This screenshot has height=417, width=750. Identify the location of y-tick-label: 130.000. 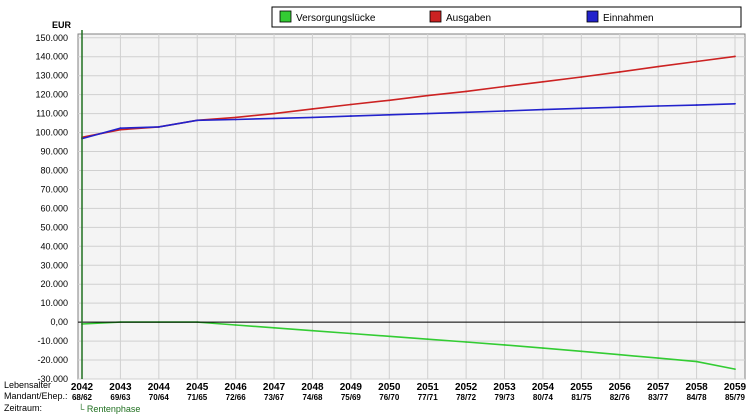
(51, 76).